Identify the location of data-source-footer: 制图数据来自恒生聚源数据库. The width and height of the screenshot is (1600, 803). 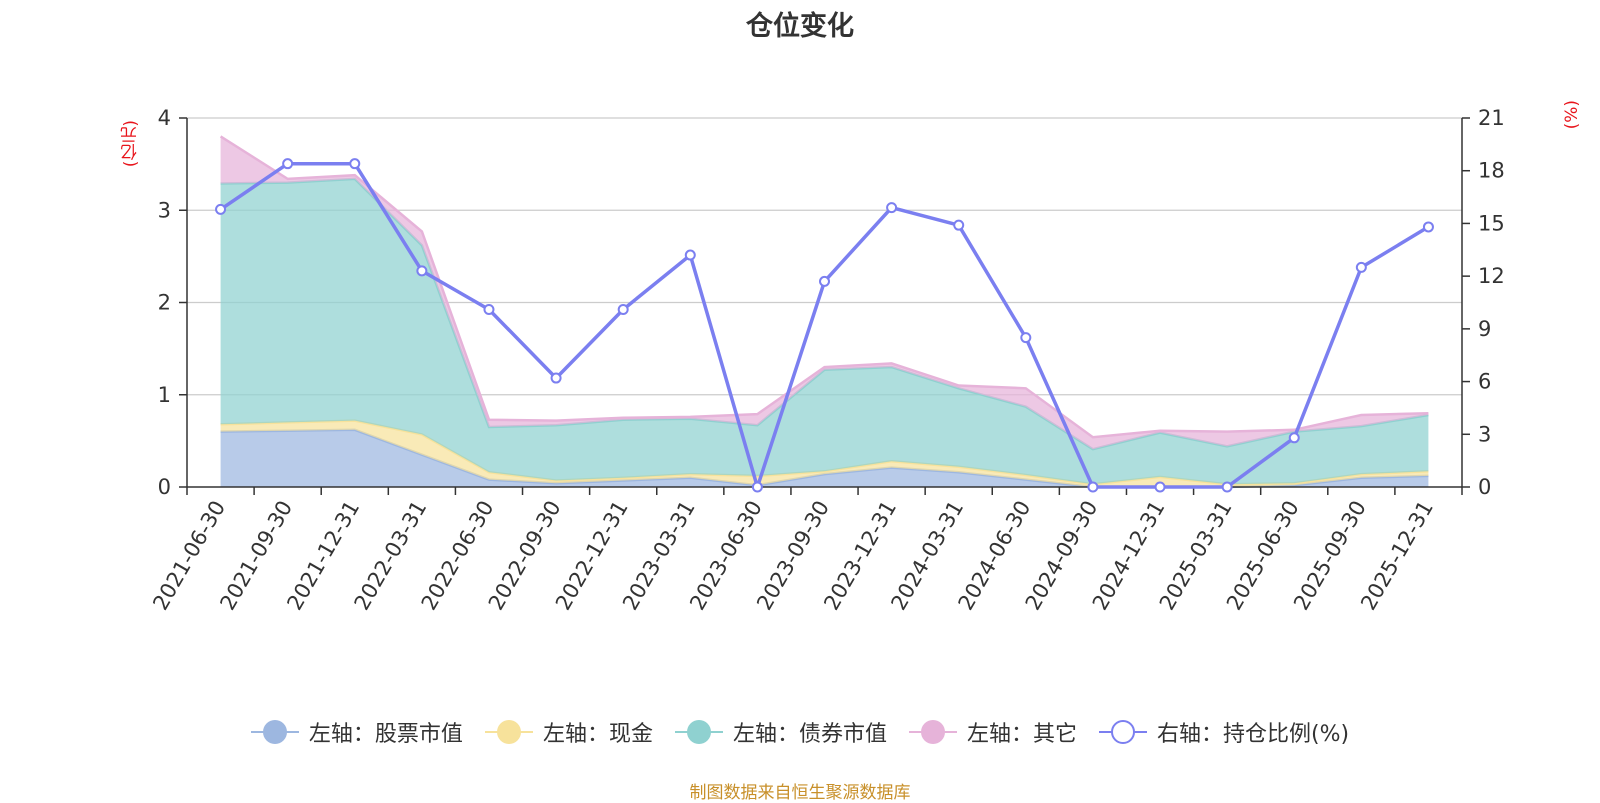
(800, 793).